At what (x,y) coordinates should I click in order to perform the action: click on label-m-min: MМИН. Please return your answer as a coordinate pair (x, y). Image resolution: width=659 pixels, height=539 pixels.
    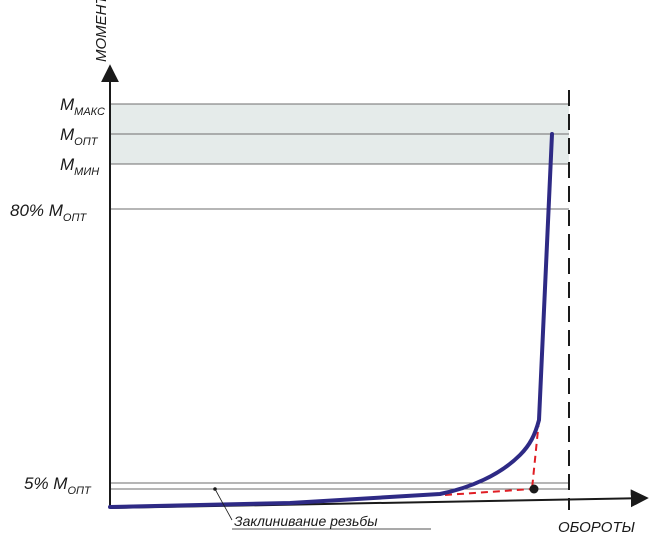
    Looking at the image, I should click on (79, 166).